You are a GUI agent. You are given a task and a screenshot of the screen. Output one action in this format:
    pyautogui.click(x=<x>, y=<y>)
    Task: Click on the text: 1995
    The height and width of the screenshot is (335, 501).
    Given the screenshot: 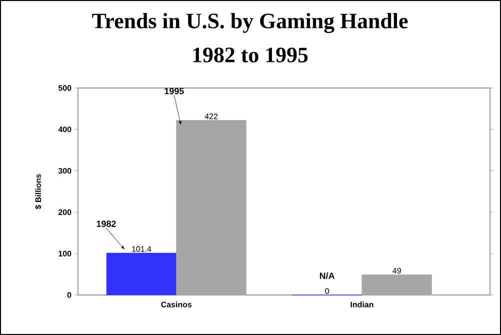 What is the action you would take?
    pyautogui.click(x=174, y=91)
    